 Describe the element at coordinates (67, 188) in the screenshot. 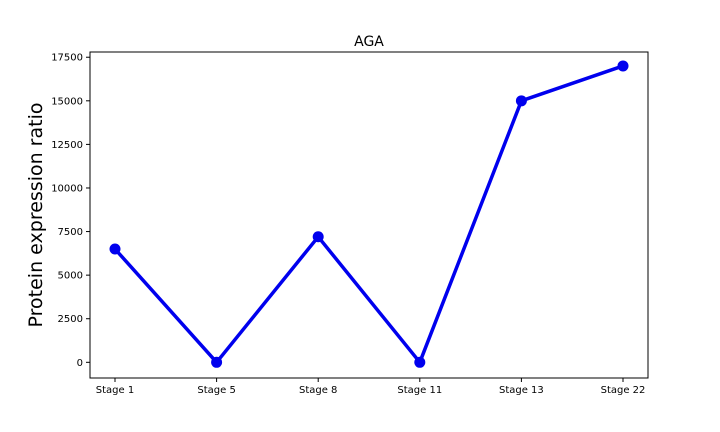

I see `y-tick-label: 10000` at that location.